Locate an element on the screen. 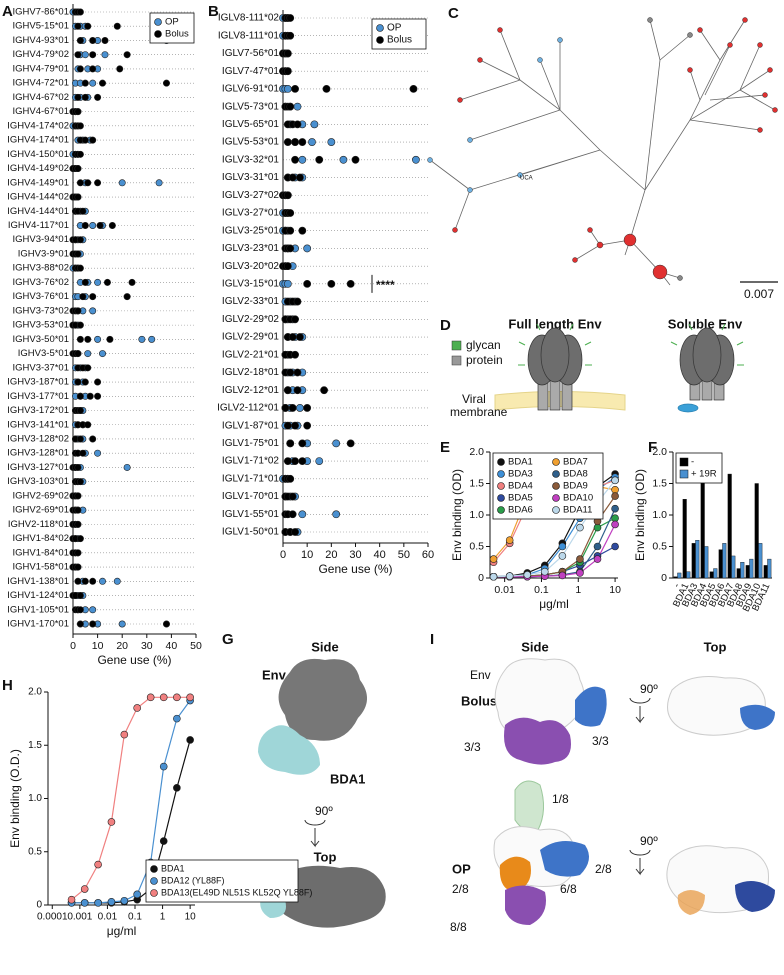 Image resolution: width=784 pixels, height=975 pixels. category-label: IGLV3-20*02 is located at coordinates (251, 266).